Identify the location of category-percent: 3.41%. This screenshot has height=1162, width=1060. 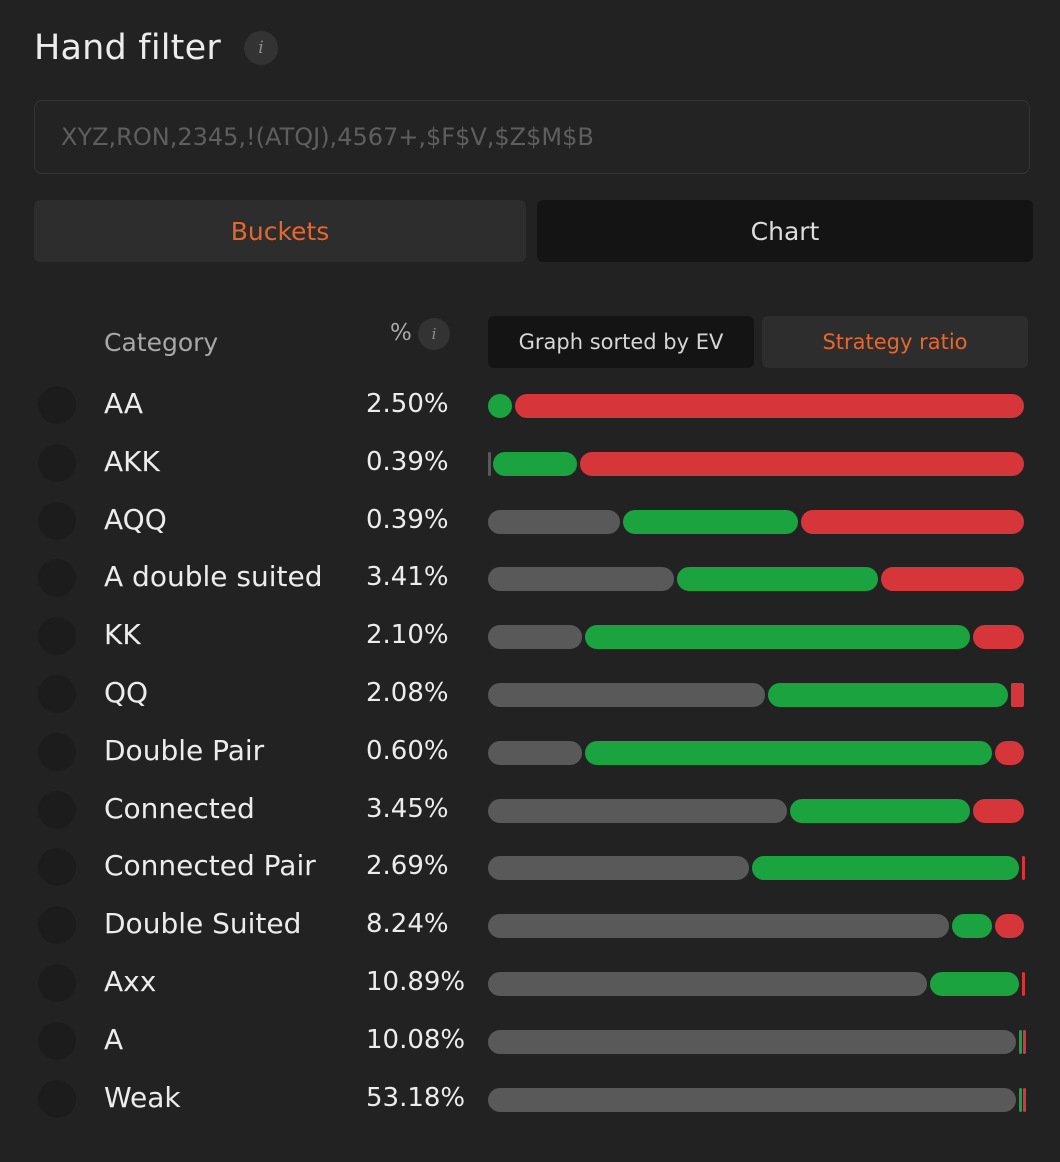
(407, 577).